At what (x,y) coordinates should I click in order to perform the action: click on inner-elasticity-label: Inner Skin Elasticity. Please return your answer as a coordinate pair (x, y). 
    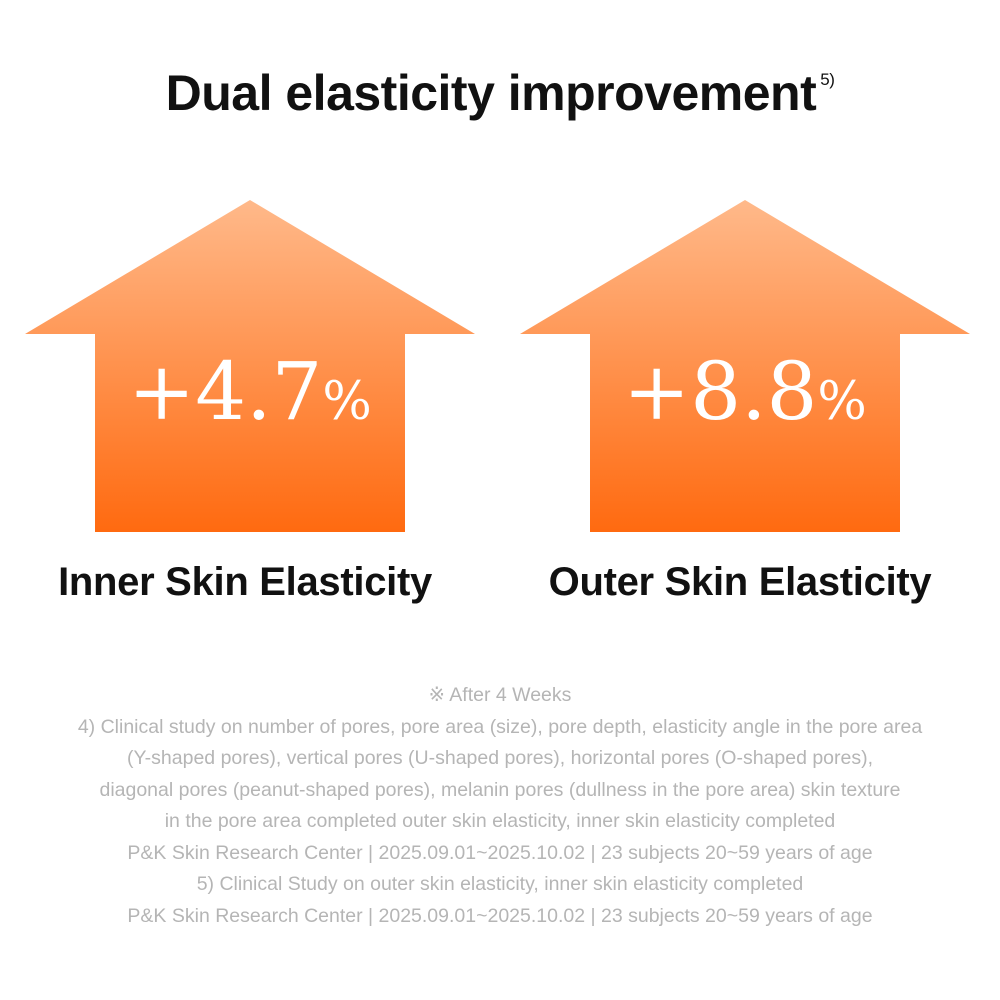
    Looking at the image, I should click on (245, 582).